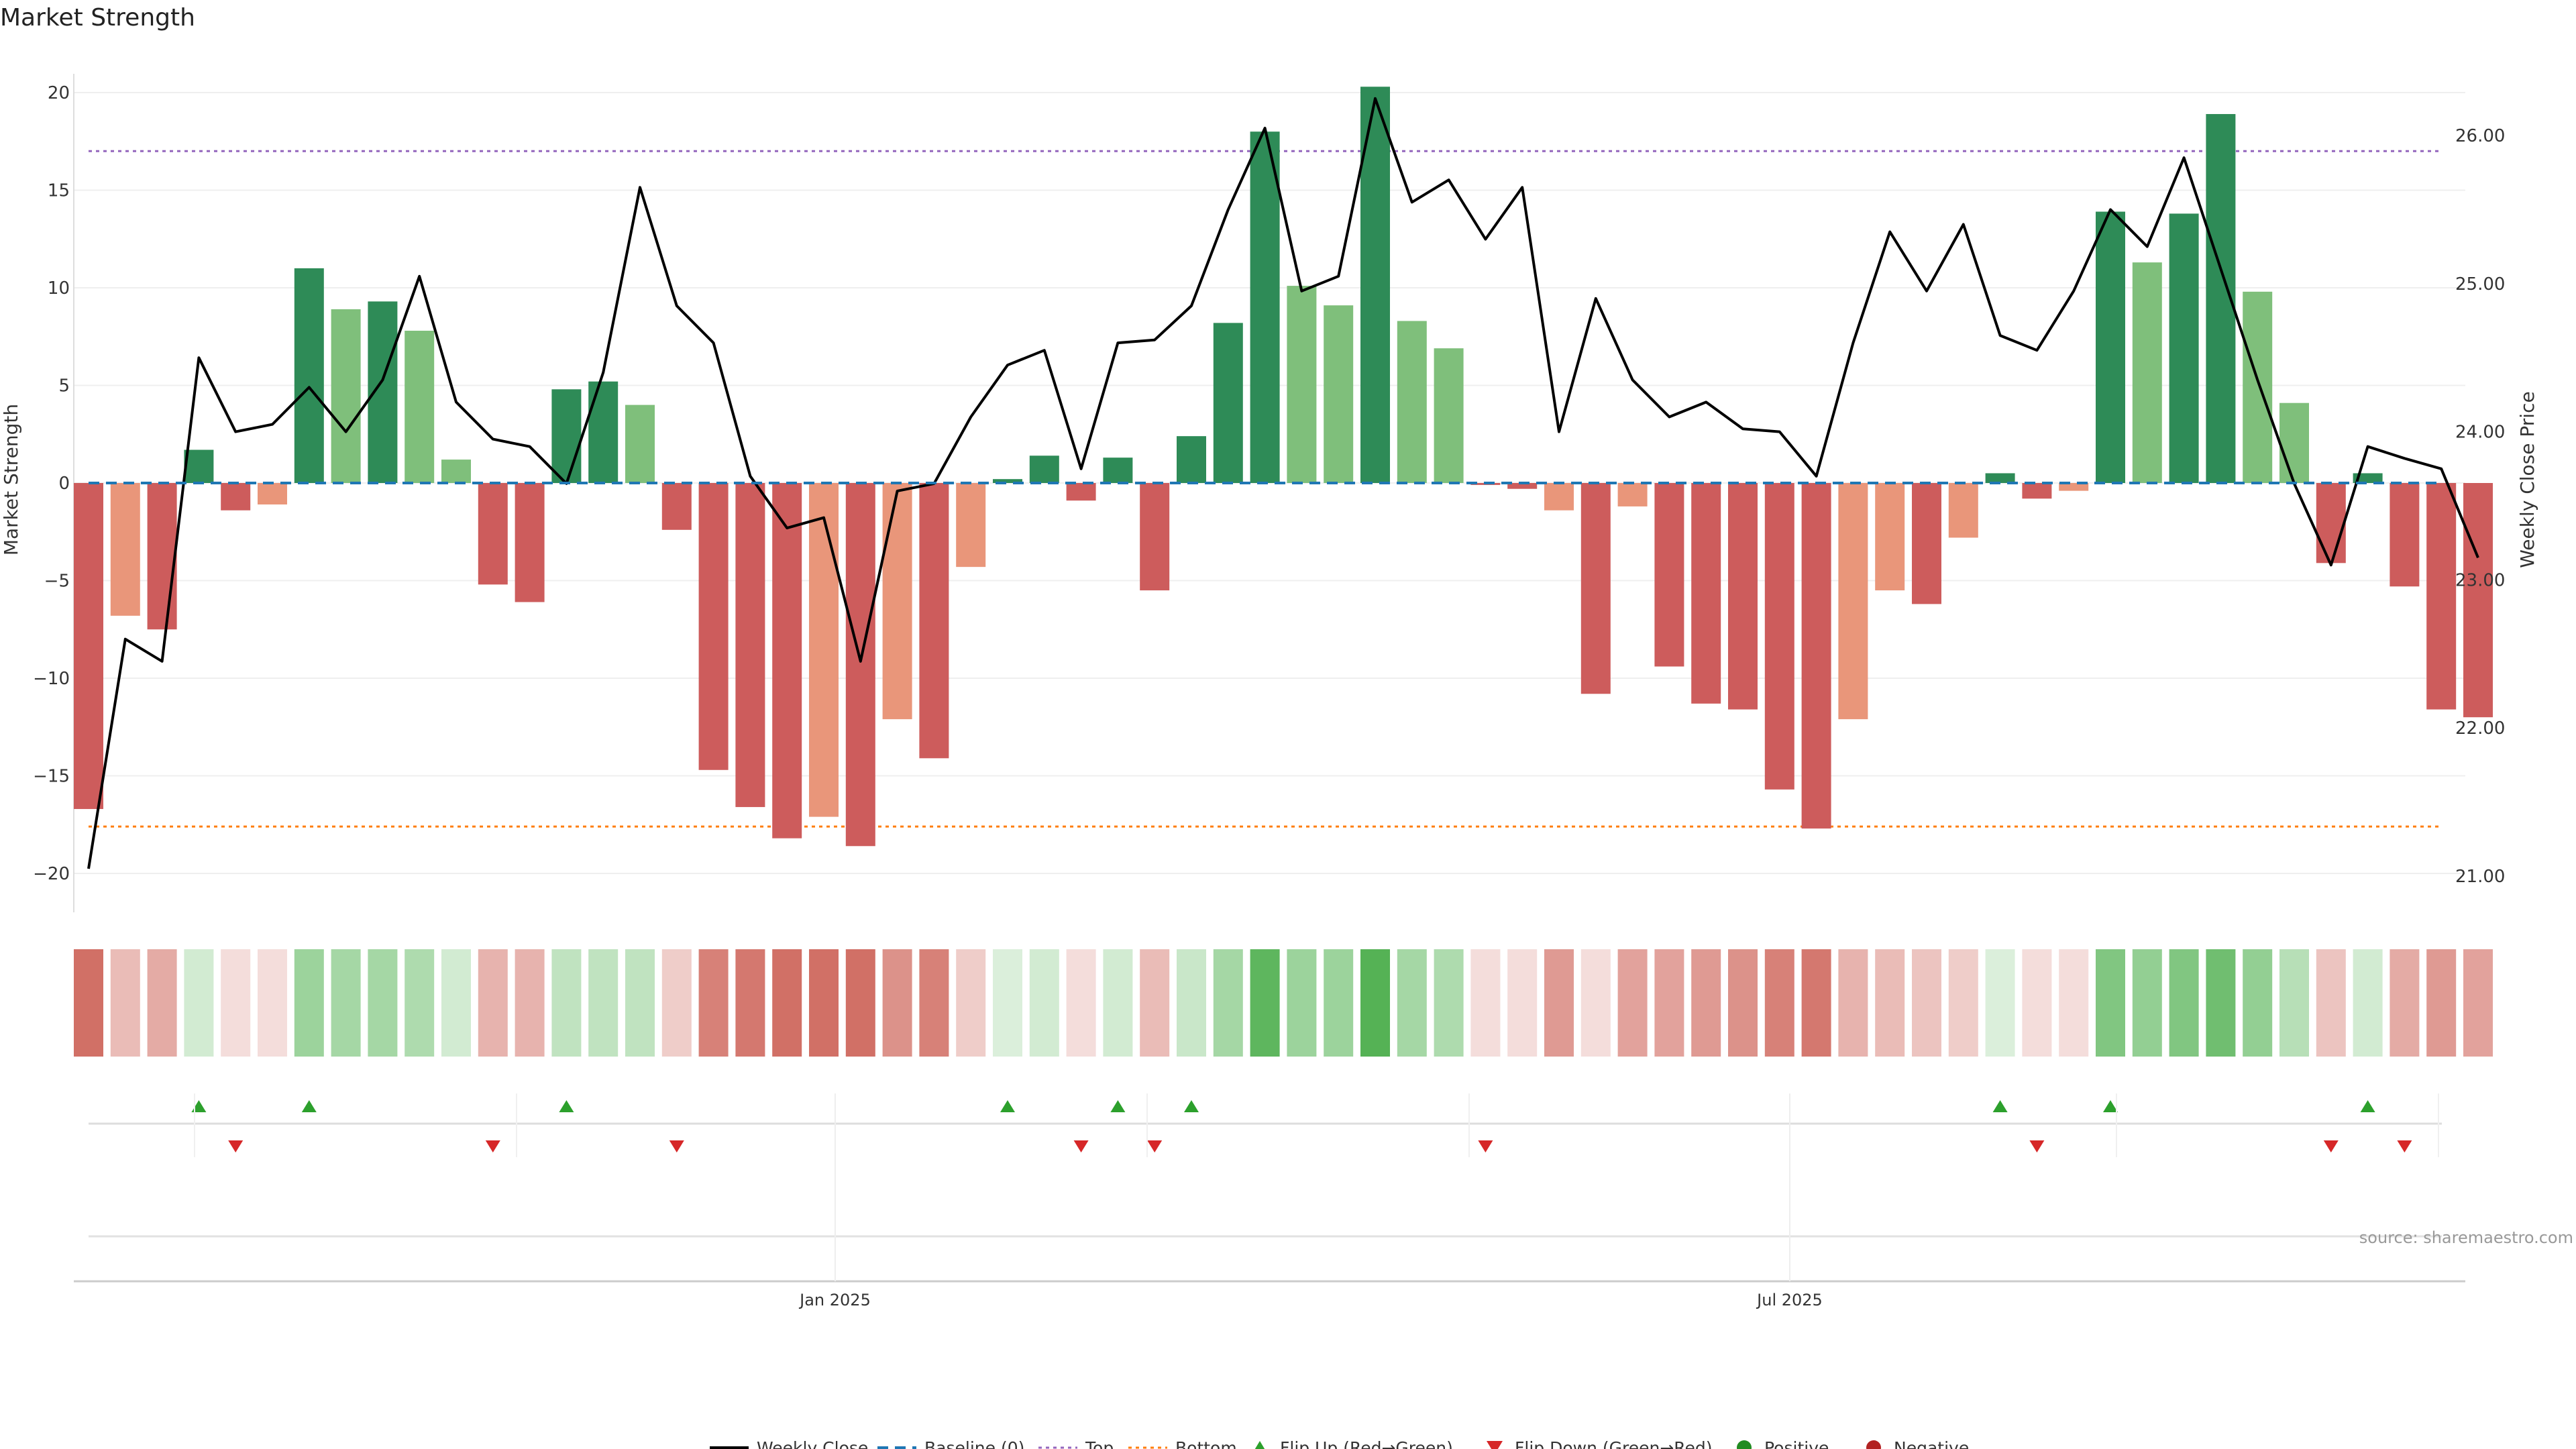 The width and height of the screenshot is (2576, 1449). I want to click on legend-swatch-flip-down, so click(1495, 1445).